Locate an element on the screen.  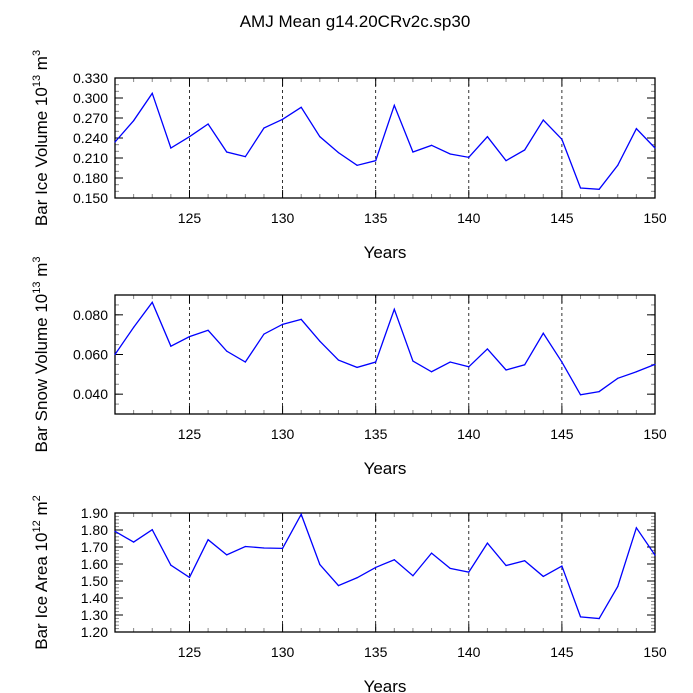
y-tick-label: 1.30 is located at coordinates (94, 615).